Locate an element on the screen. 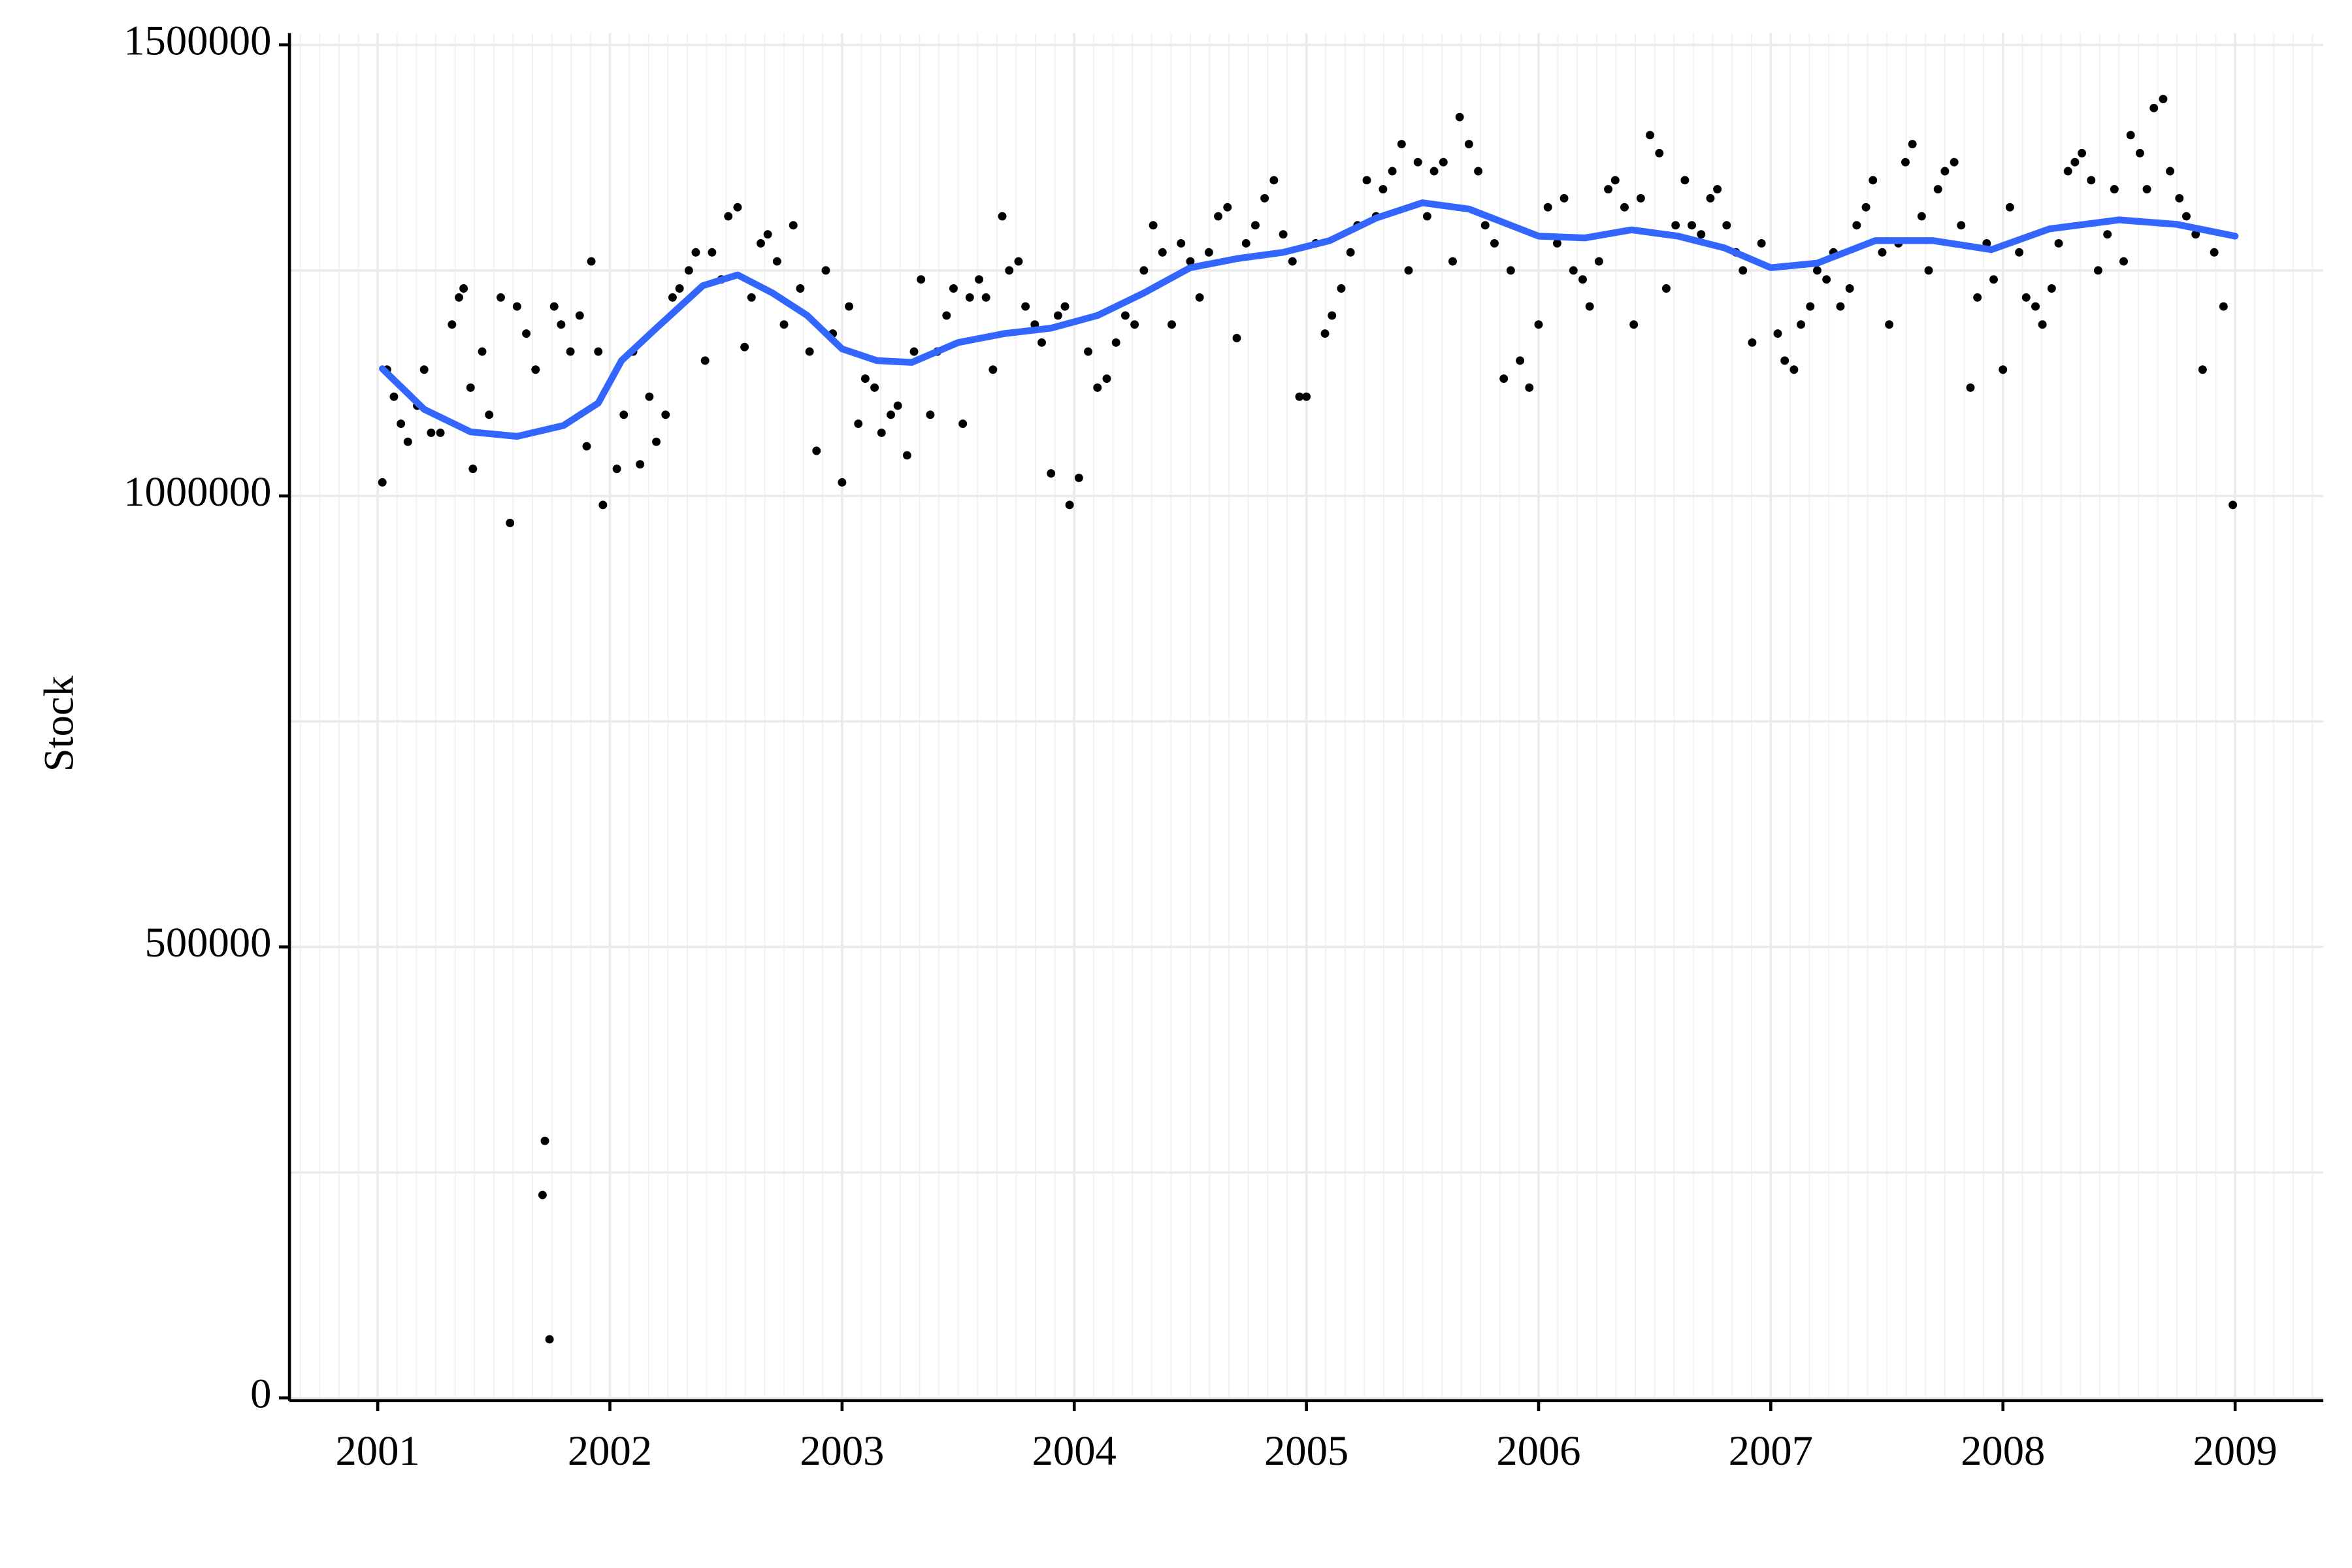 This screenshot has width=2352, height=1568. y-tick-label: 0 is located at coordinates (260, 1393).